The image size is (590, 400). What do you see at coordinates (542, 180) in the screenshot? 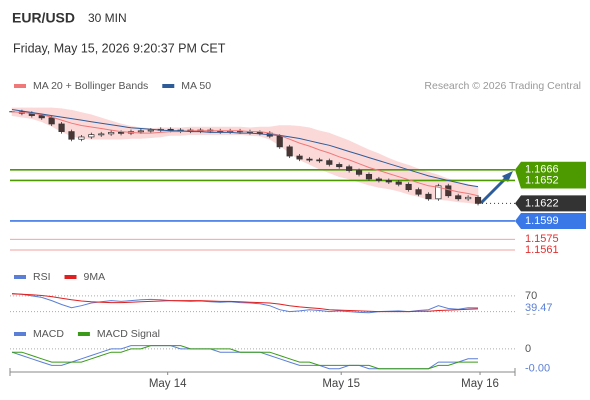
I see `level-label: 1.1652` at bounding box center [542, 180].